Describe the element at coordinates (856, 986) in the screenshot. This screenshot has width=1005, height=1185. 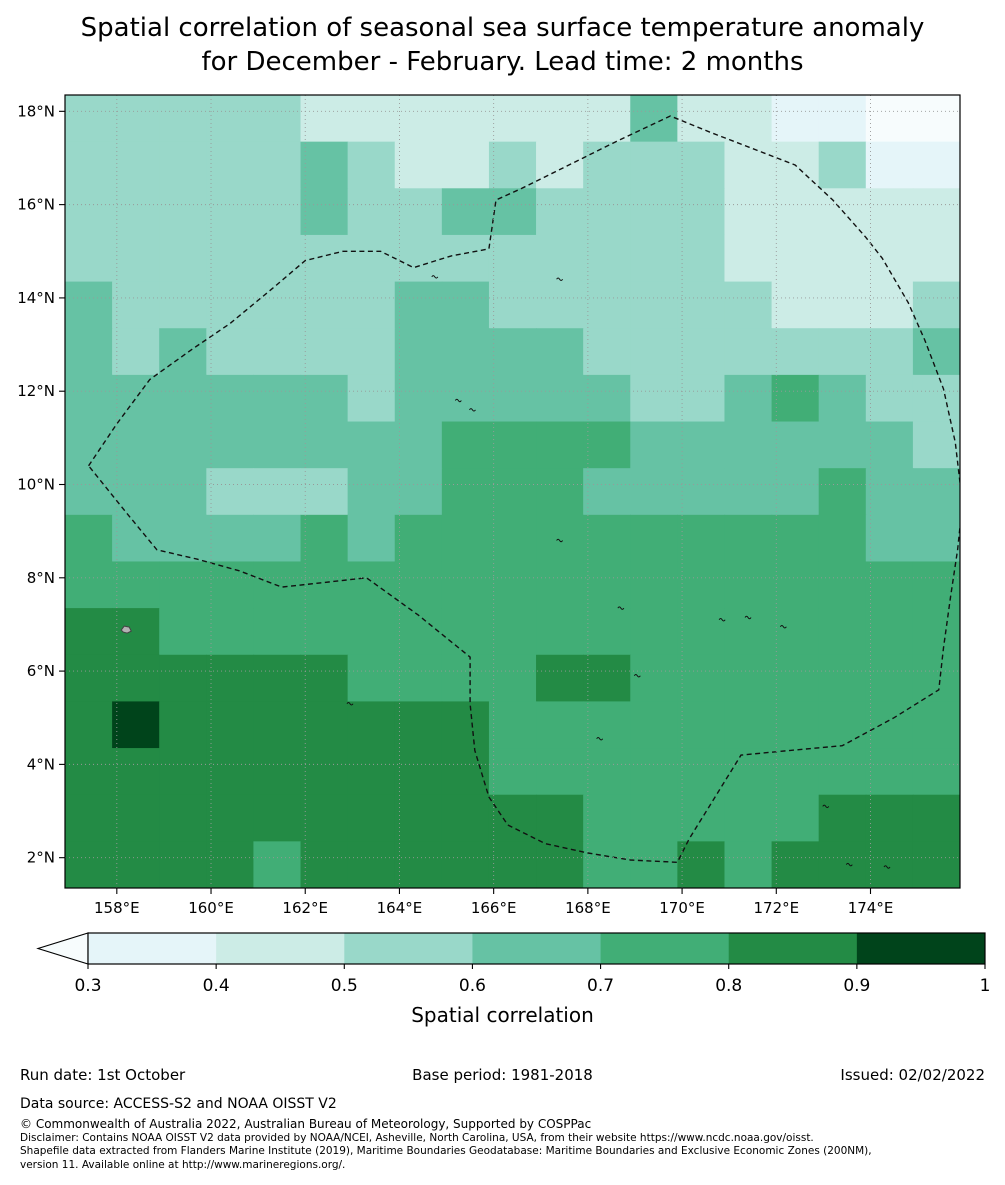
I see `colorbar-tick-label: 0.9` at that location.